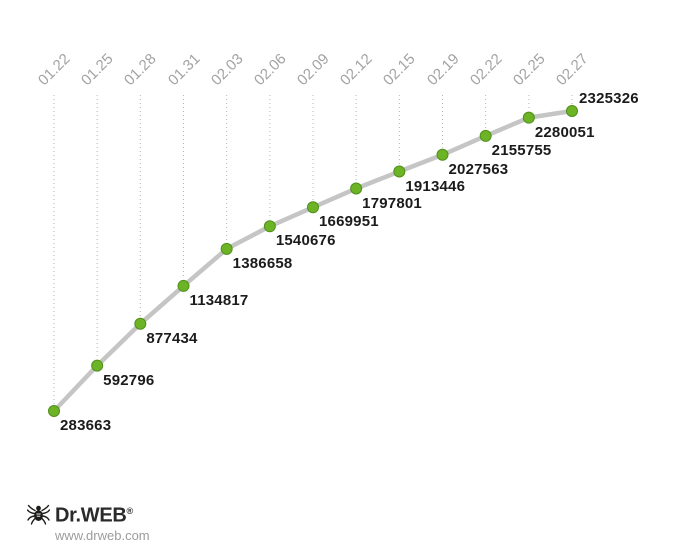  What do you see at coordinates (172, 338) in the screenshot?
I see `value-label: 877434` at bounding box center [172, 338].